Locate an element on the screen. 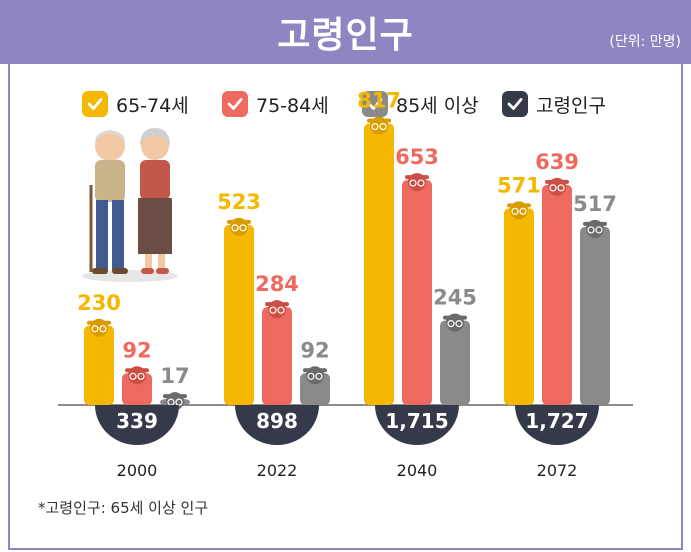  bar-value-label: 653 is located at coordinates (417, 157).